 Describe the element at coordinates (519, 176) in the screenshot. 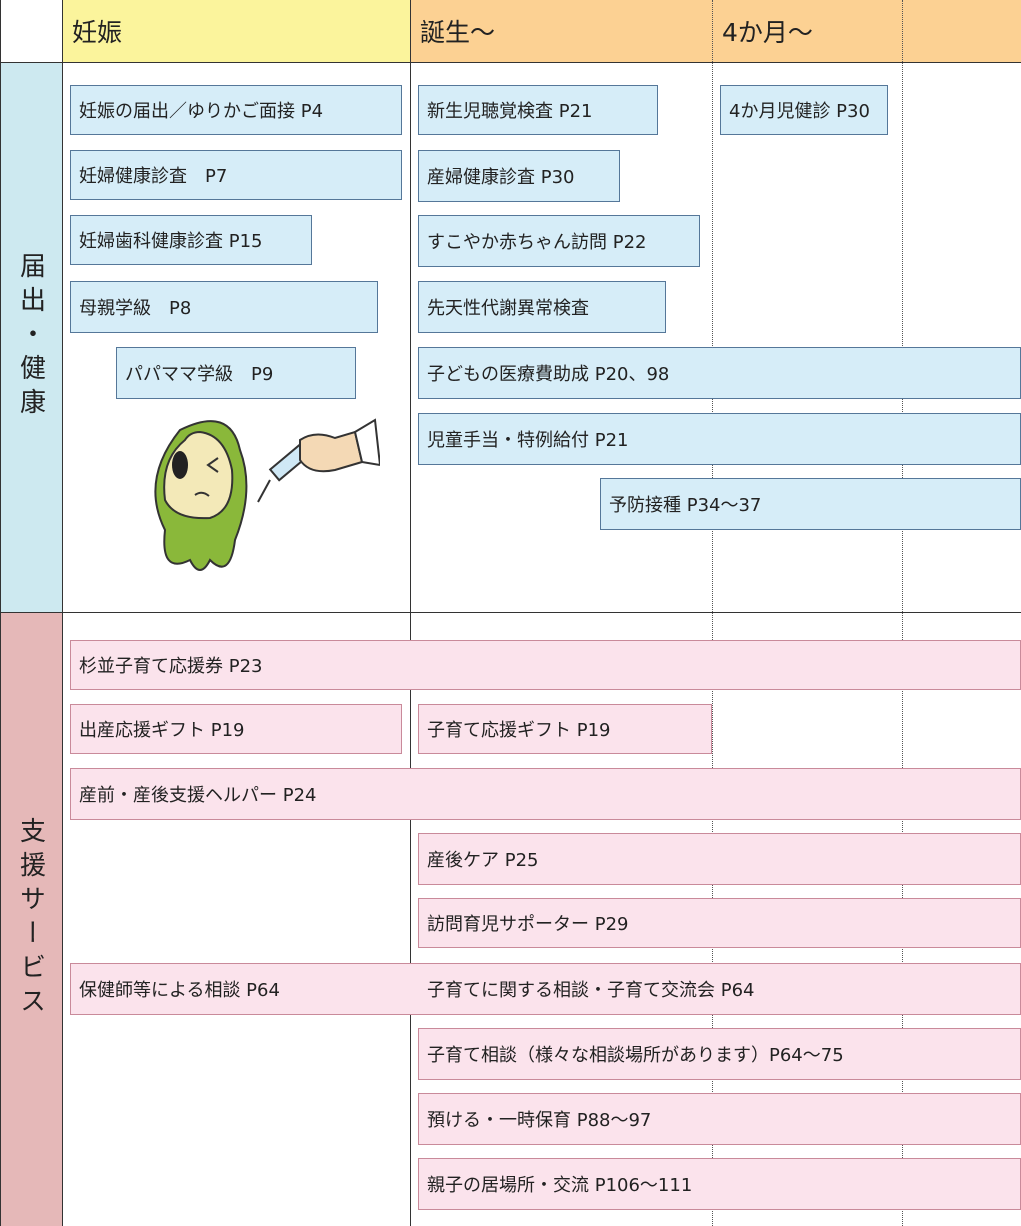

I see `item-box: 産婦健康診査 P30` at that location.